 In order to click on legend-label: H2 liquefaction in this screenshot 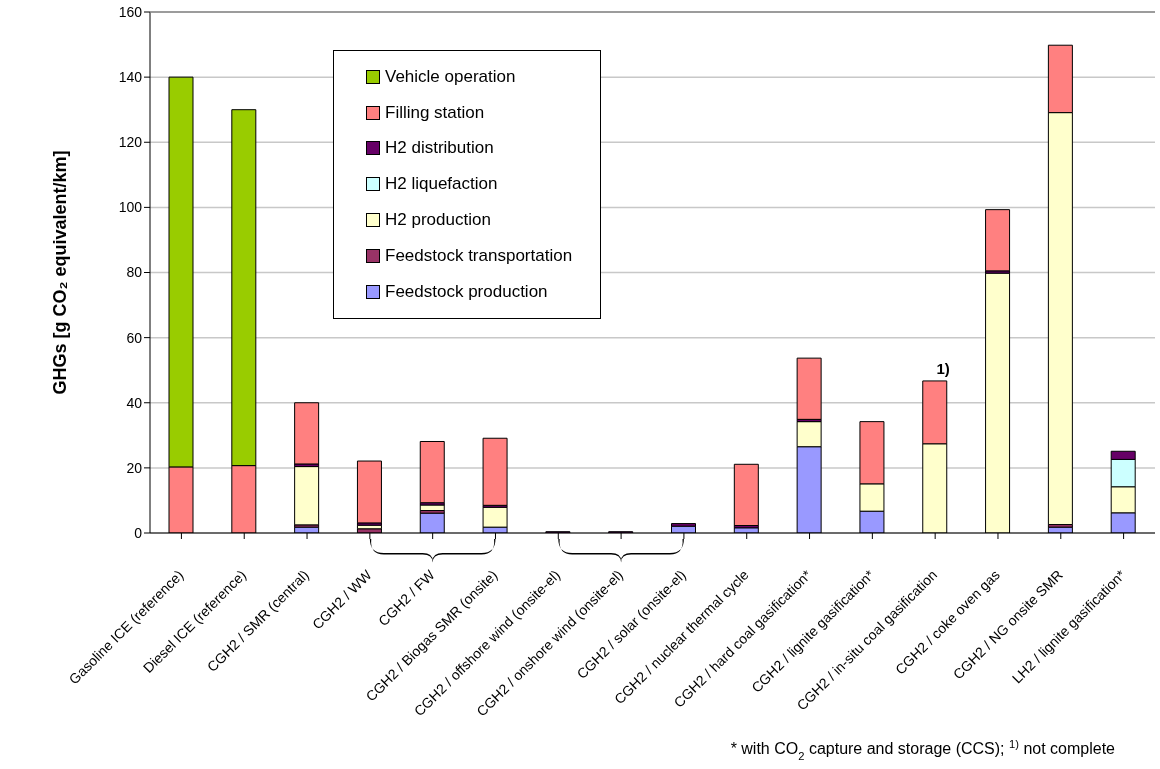, I will do `click(441, 184)`.